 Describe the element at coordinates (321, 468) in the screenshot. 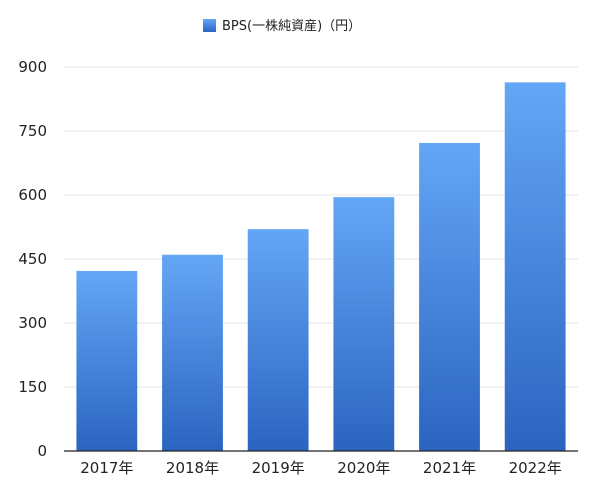

I see `x-axis-tick-labels: 2017年 2018年 2019年 2020年 2021年 2022年` at that location.